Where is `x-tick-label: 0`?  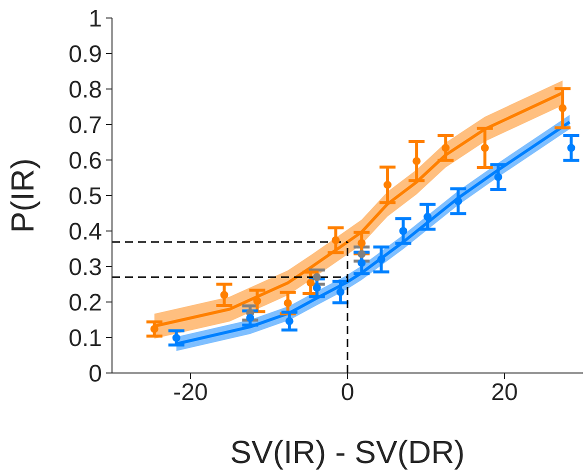
x-tick-label: 0 is located at coordinates (347, 392).